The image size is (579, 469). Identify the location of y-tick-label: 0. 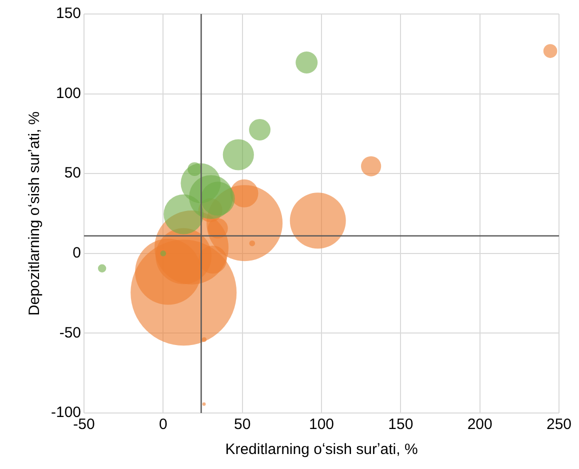
(77, 253).